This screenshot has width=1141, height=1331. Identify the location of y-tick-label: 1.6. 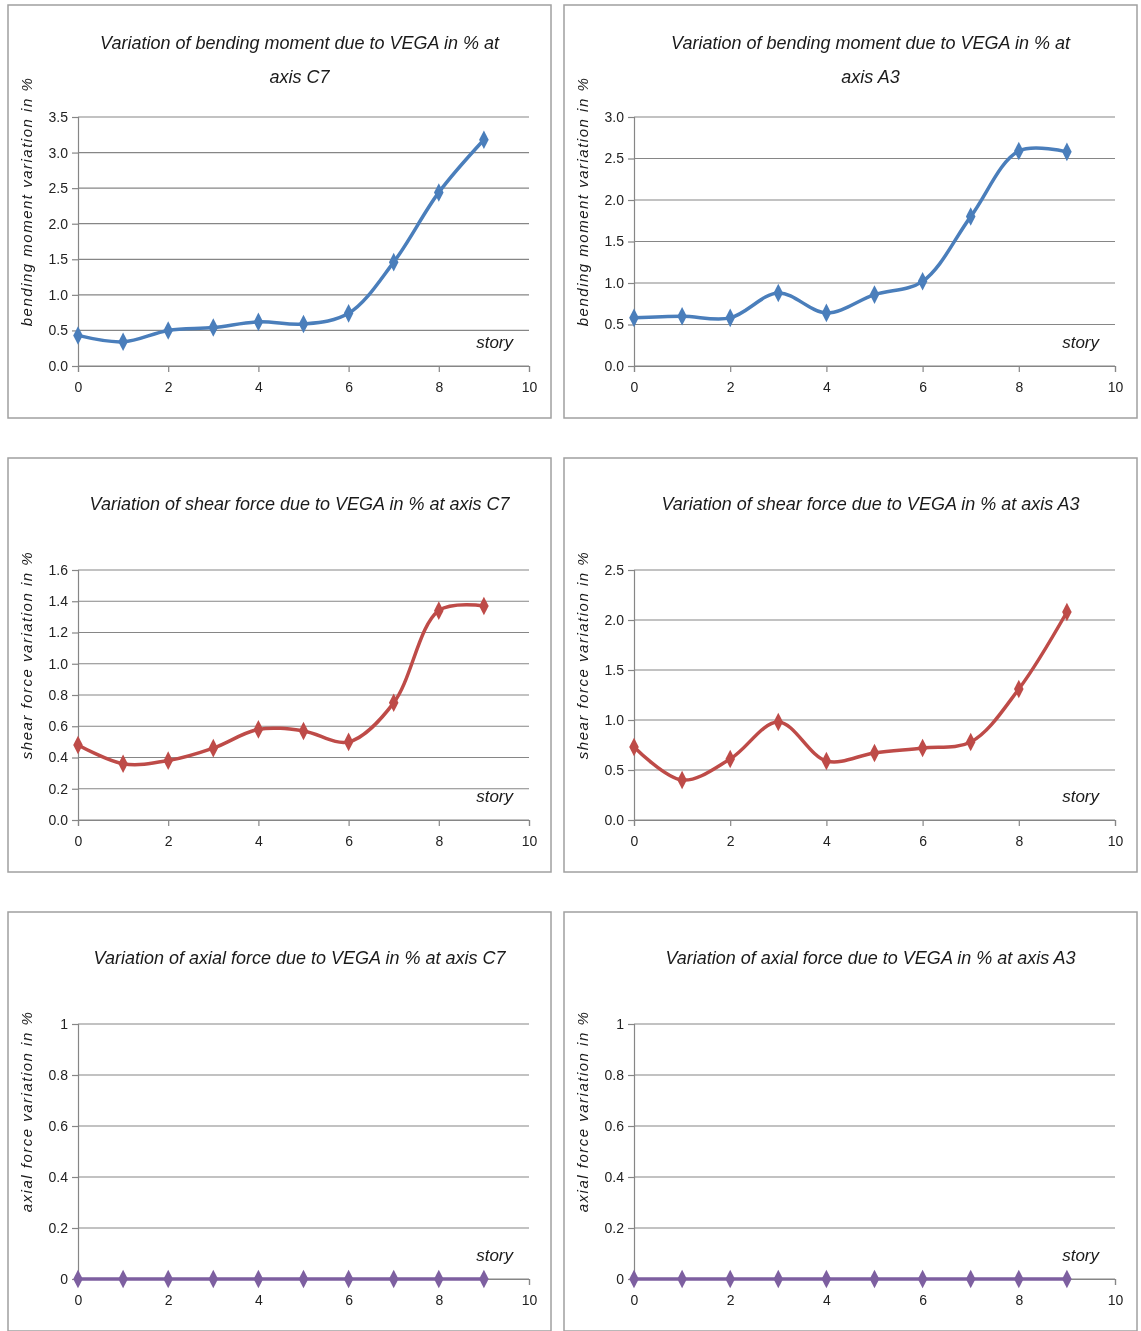
(58, 569).